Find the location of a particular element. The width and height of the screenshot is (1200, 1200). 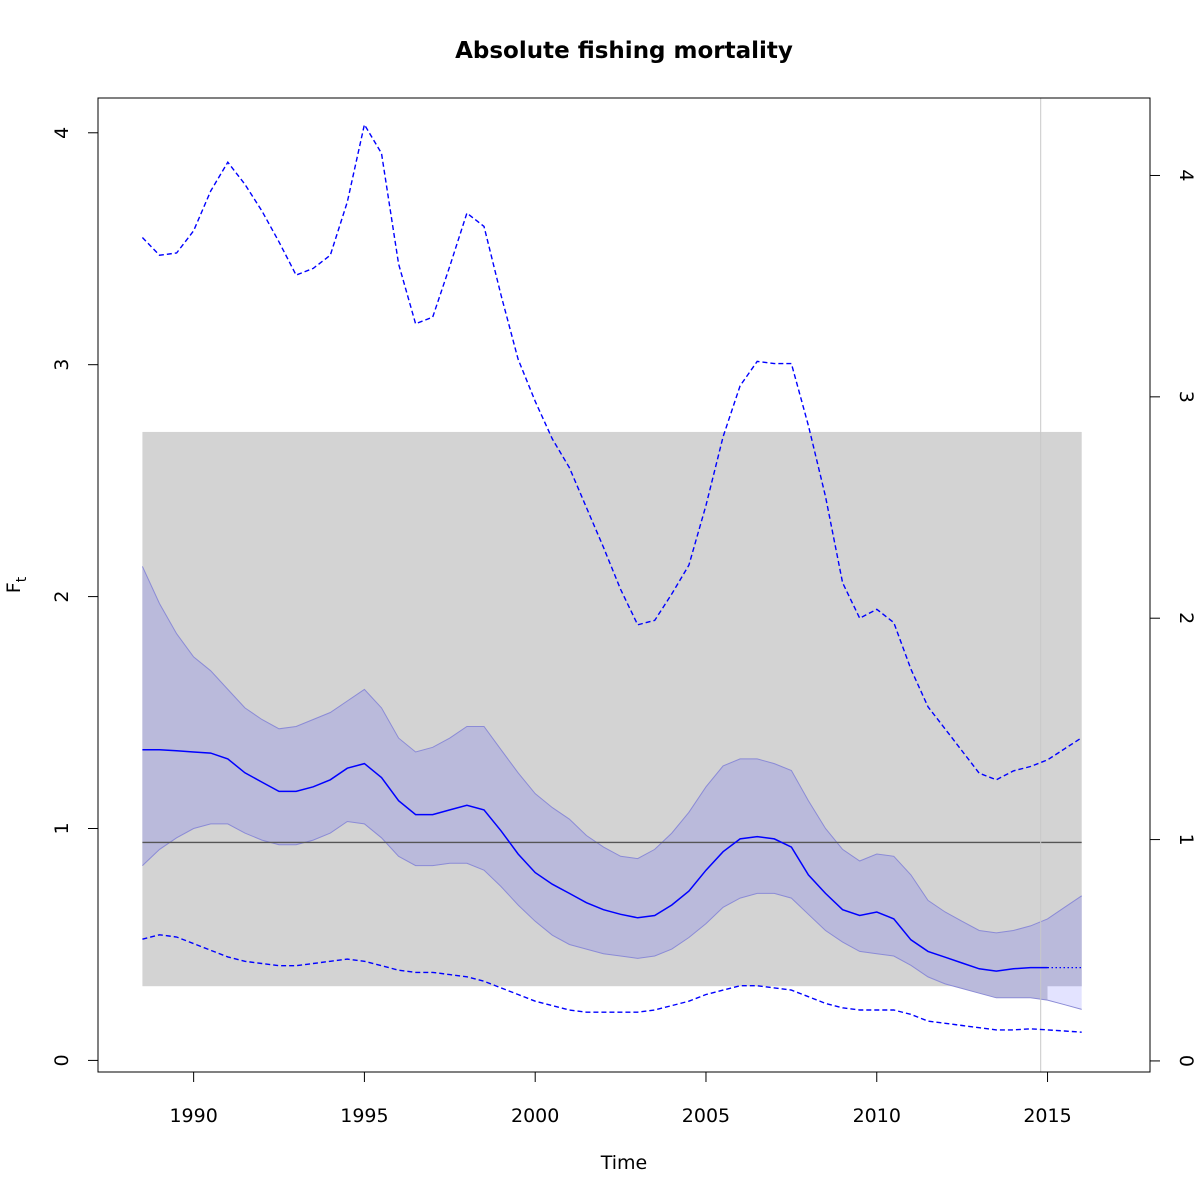

x-tick-label-2010: 2010 is located at coordinates (877, 1116).